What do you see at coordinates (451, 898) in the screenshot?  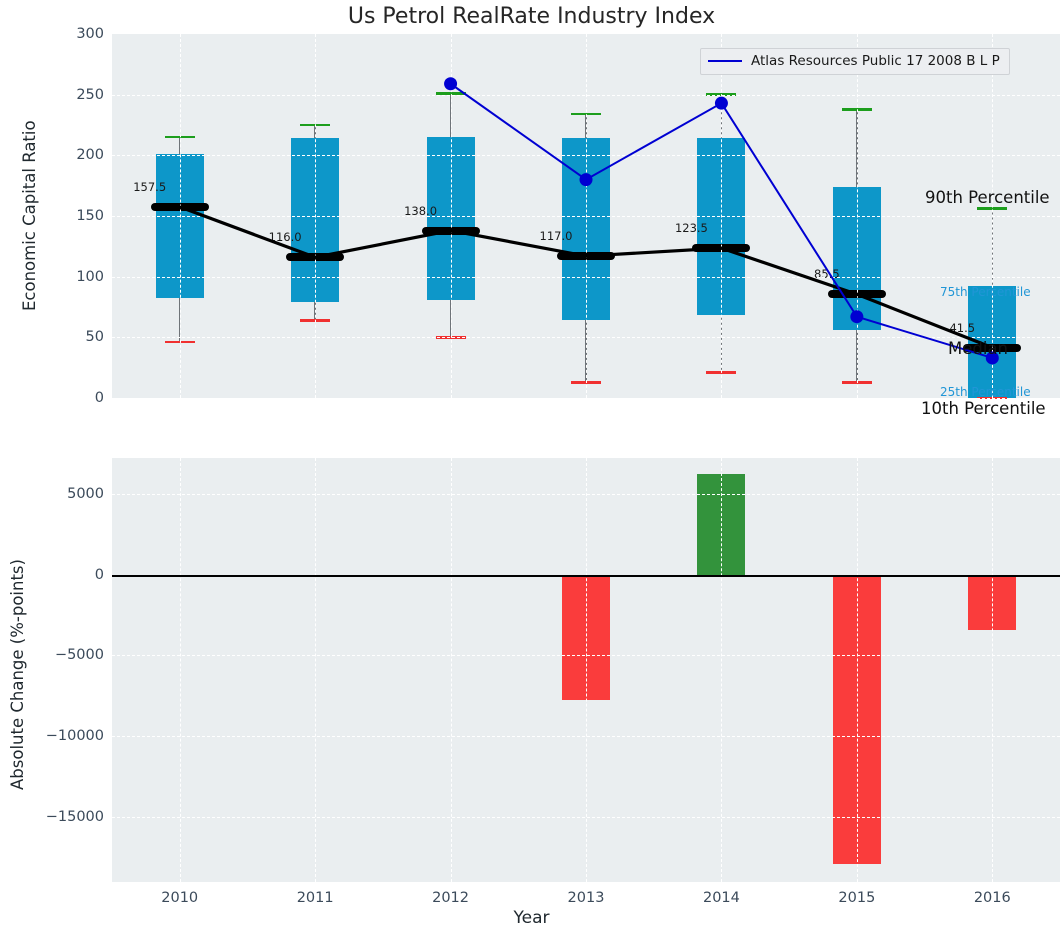 I see `x-tick-label-2012: 2012` at bounding box center [451, 898].